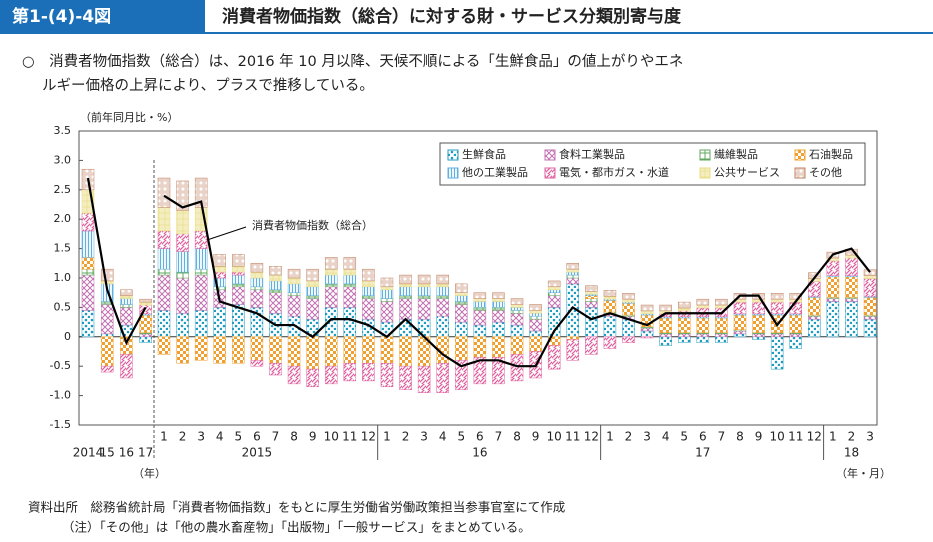 The width and height of the screenshot is (933, 542). Describe the element at coordinates (814, 437) in the screenshot. I see `x-tick-label: 12` at that location.